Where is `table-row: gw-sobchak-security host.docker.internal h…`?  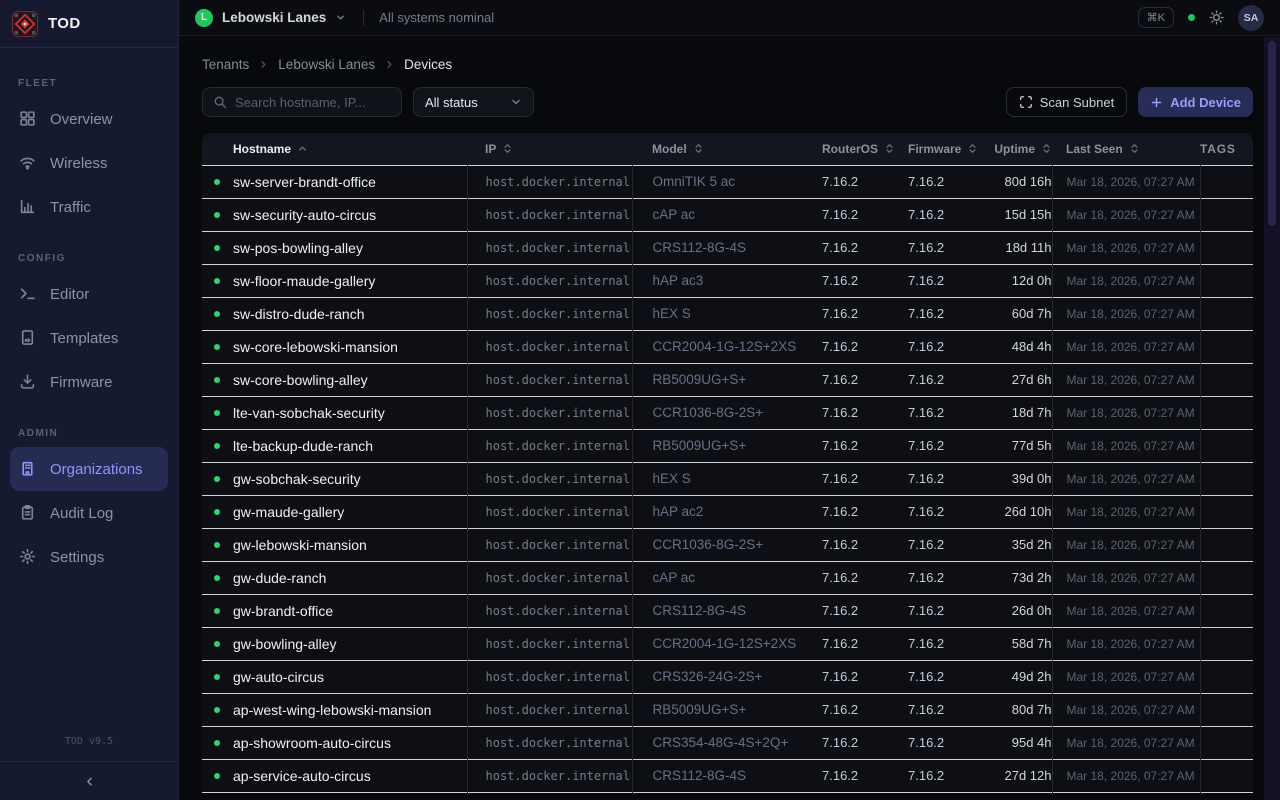 table-row: gw-sobchak-security host.docker.internal h… is located at coordinates (727, 478).